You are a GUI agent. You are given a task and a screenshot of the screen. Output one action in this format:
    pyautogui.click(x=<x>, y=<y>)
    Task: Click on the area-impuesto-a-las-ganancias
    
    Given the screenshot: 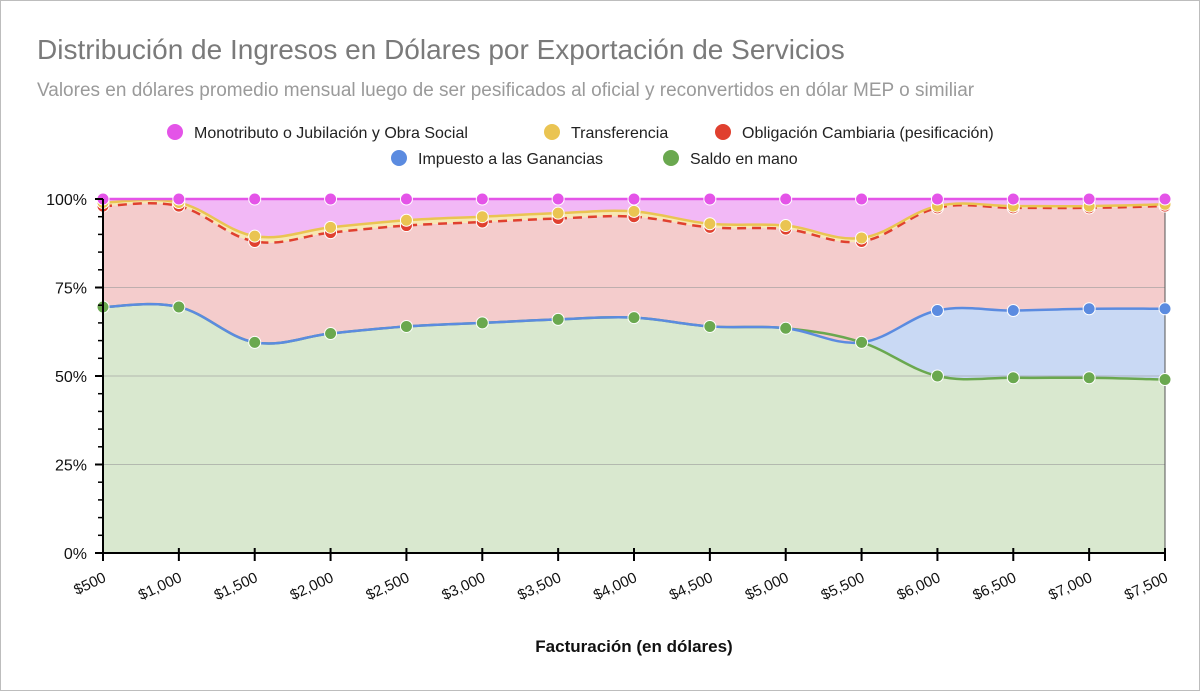 What is the action you would take?
    pyautogui.click(x=634, y=342)
    